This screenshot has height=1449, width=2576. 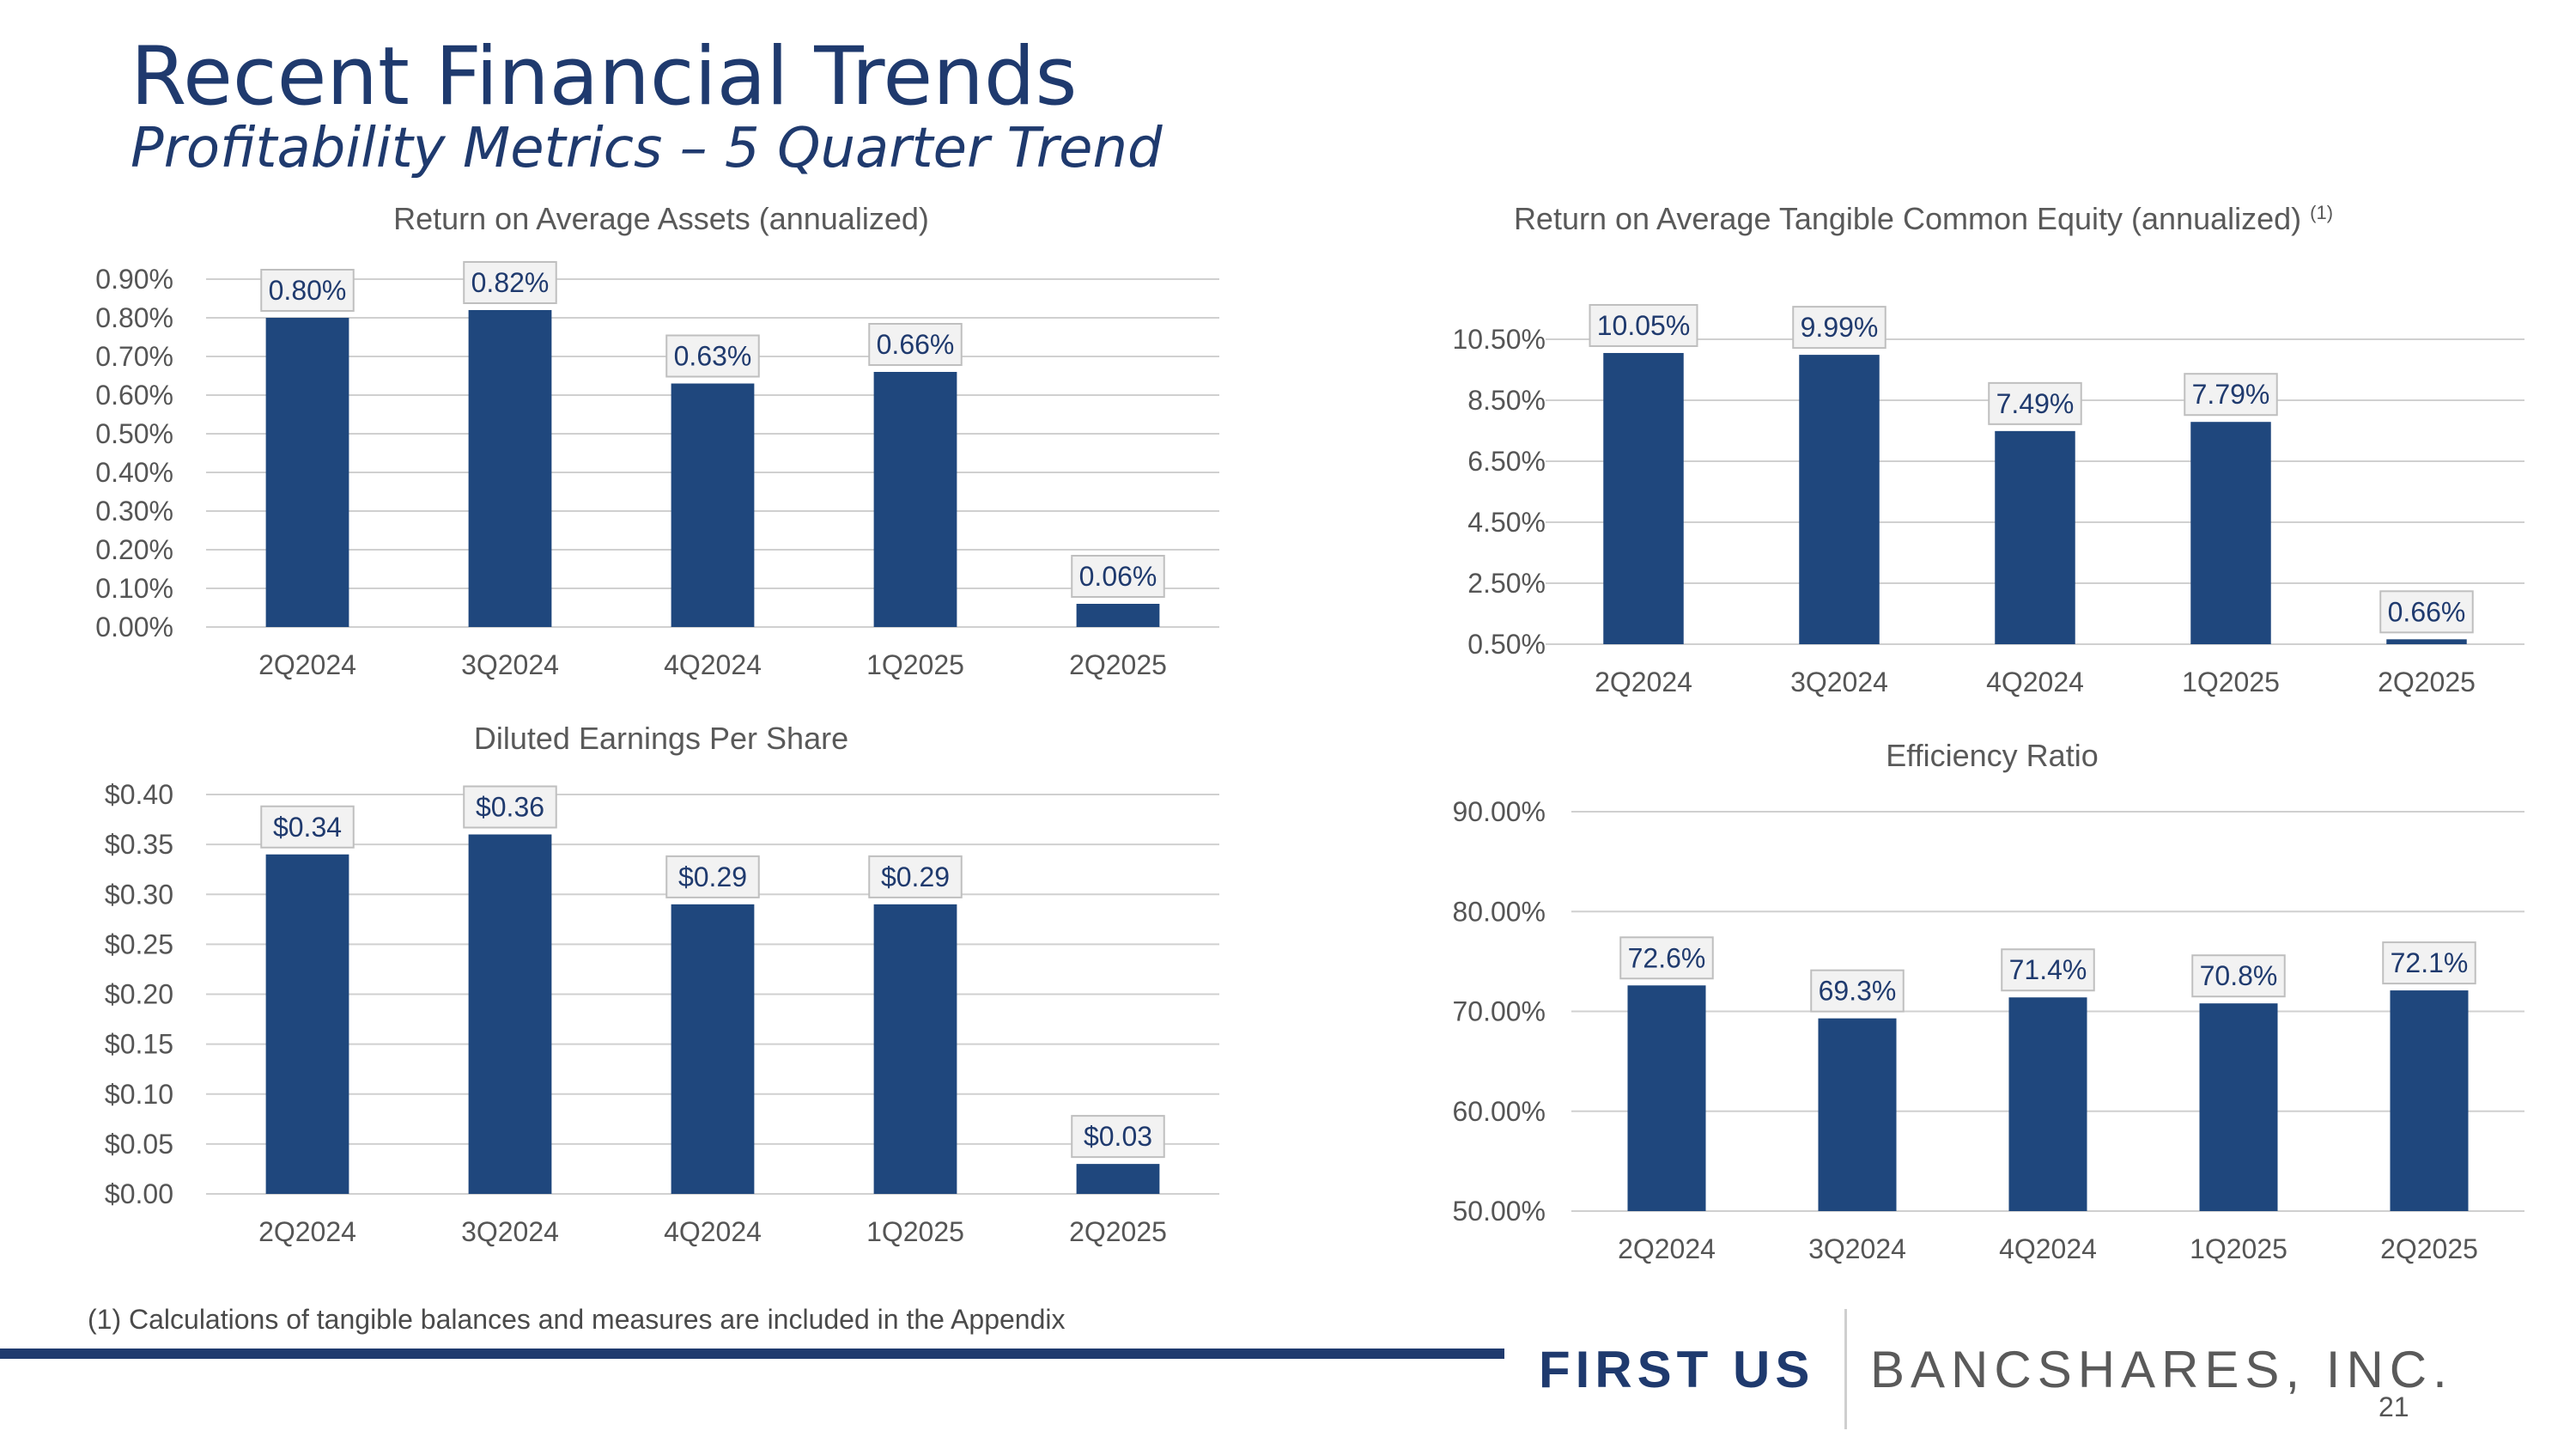 What do you see at coordinates (1499, 1111) in the screenshot?
I see `y-tick-label: 60.00%` at bounding box center [1499, 1111].